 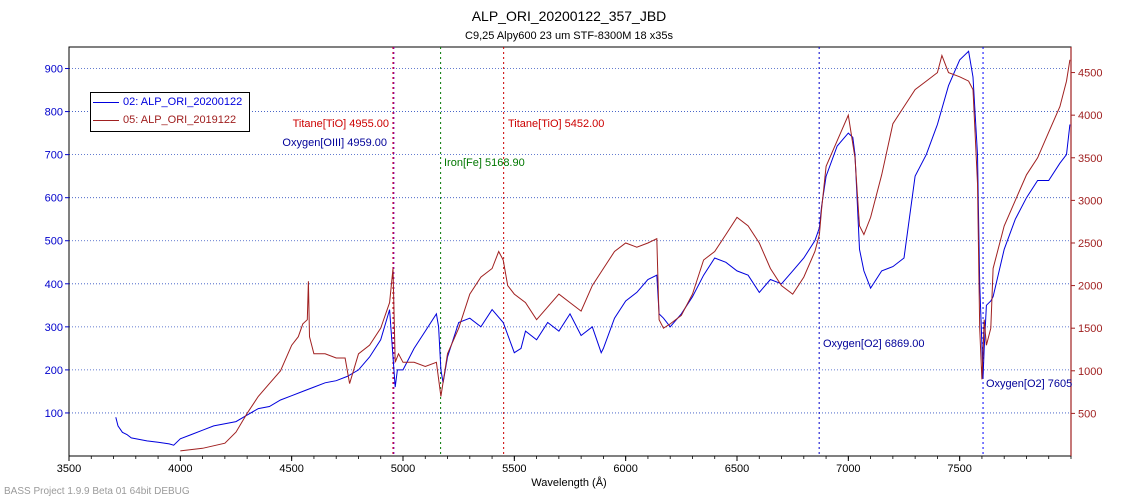 What do you see at coordinates (625, 469) in the screenshot?
I see `x-tick-label: 6000` at bounding box center [625, 469].